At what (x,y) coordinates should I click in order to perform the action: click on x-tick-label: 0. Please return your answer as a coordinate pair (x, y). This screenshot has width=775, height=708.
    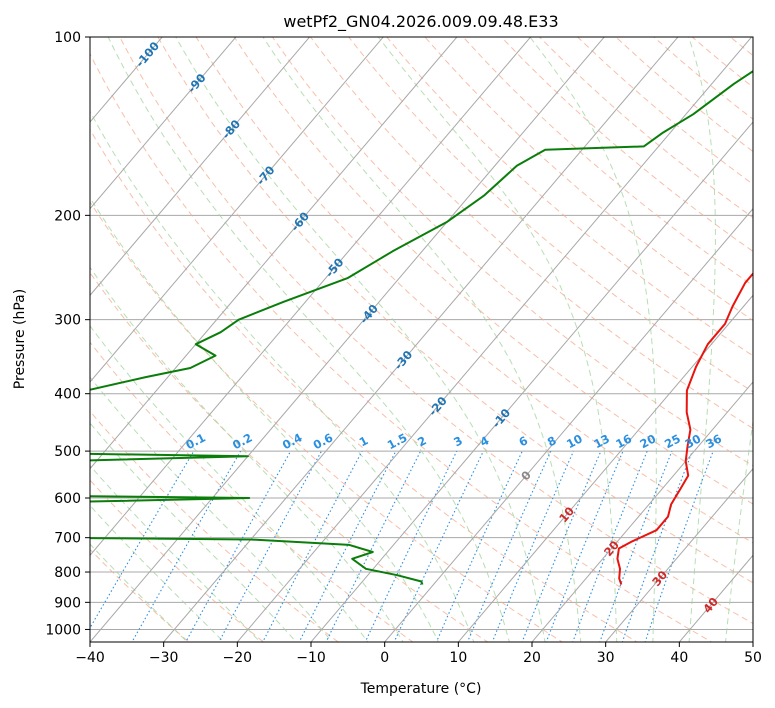
    Looking at the image, I should click on (384, 658).